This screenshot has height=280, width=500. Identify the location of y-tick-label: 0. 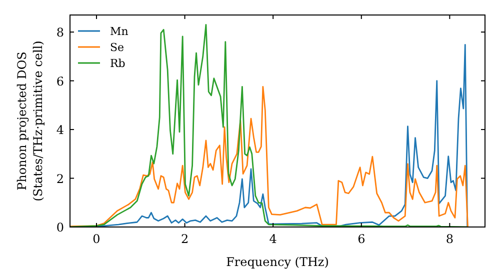
(60, 227).